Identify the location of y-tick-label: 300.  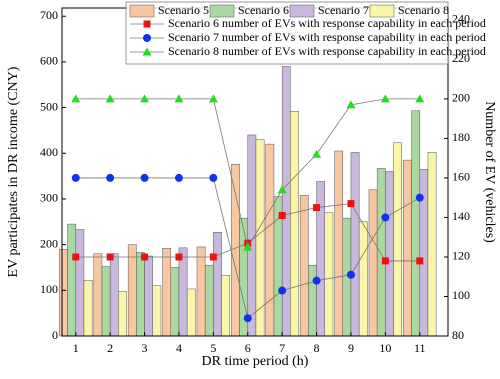
(49, 198).